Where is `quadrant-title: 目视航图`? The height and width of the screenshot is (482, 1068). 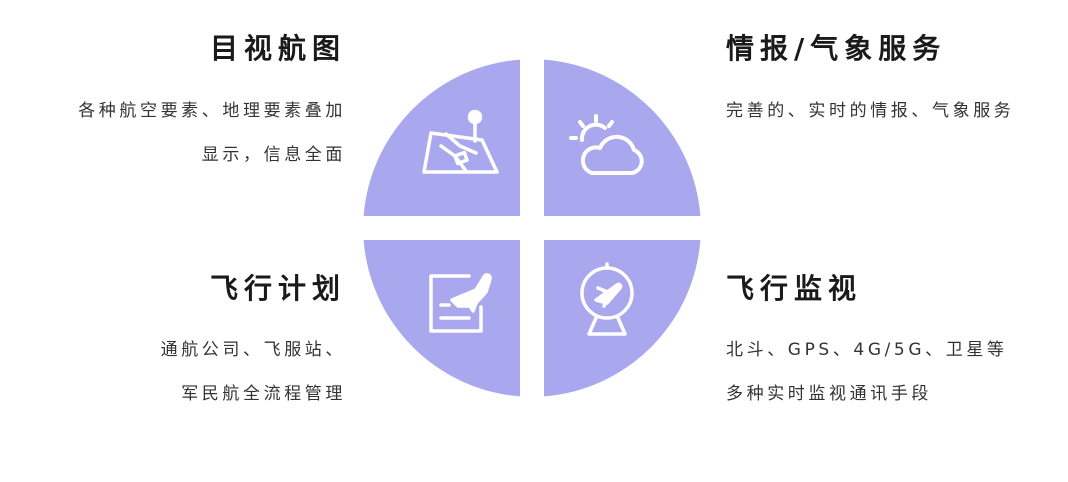 quadrant-title: 目视航图 is located at coordinates (277, 48).